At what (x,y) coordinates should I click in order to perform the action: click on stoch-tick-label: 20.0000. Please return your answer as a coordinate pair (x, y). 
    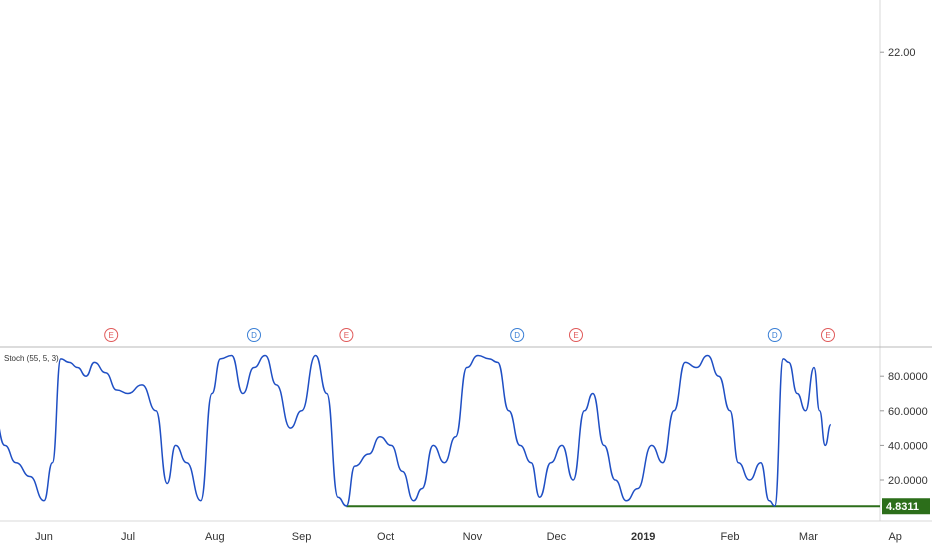
    Looking at the image, I should click on (908, 481).